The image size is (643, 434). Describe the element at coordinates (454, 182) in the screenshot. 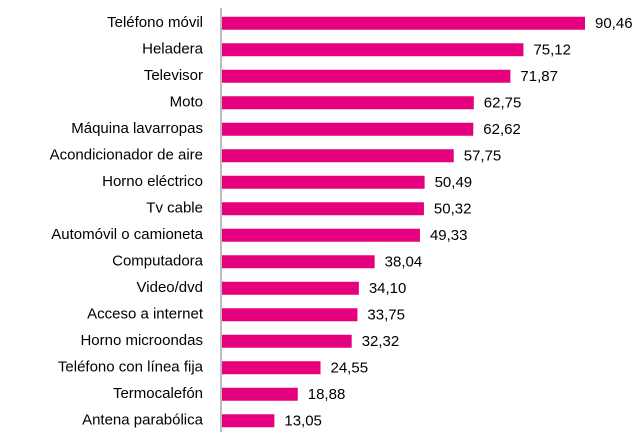

I see `value-label: 50,49` at that location.